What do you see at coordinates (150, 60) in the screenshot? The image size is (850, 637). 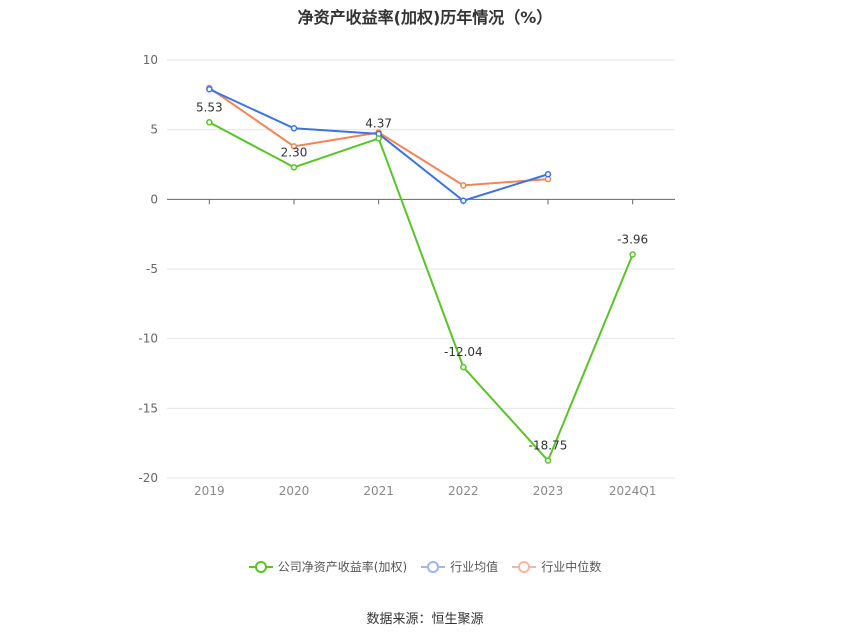 I see `y-tick-label: 10` at bounding box center [150, 60].